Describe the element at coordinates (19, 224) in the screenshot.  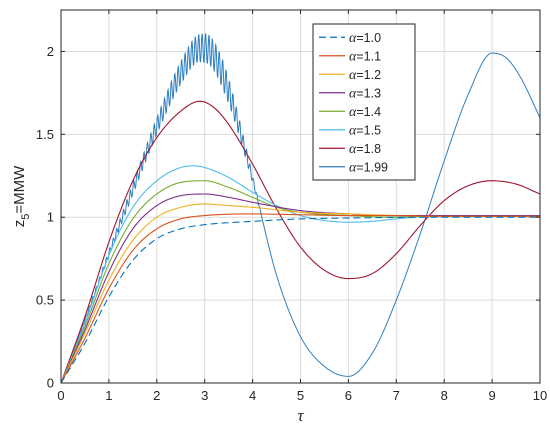
I see `y-axis-label-main: z` at that location.